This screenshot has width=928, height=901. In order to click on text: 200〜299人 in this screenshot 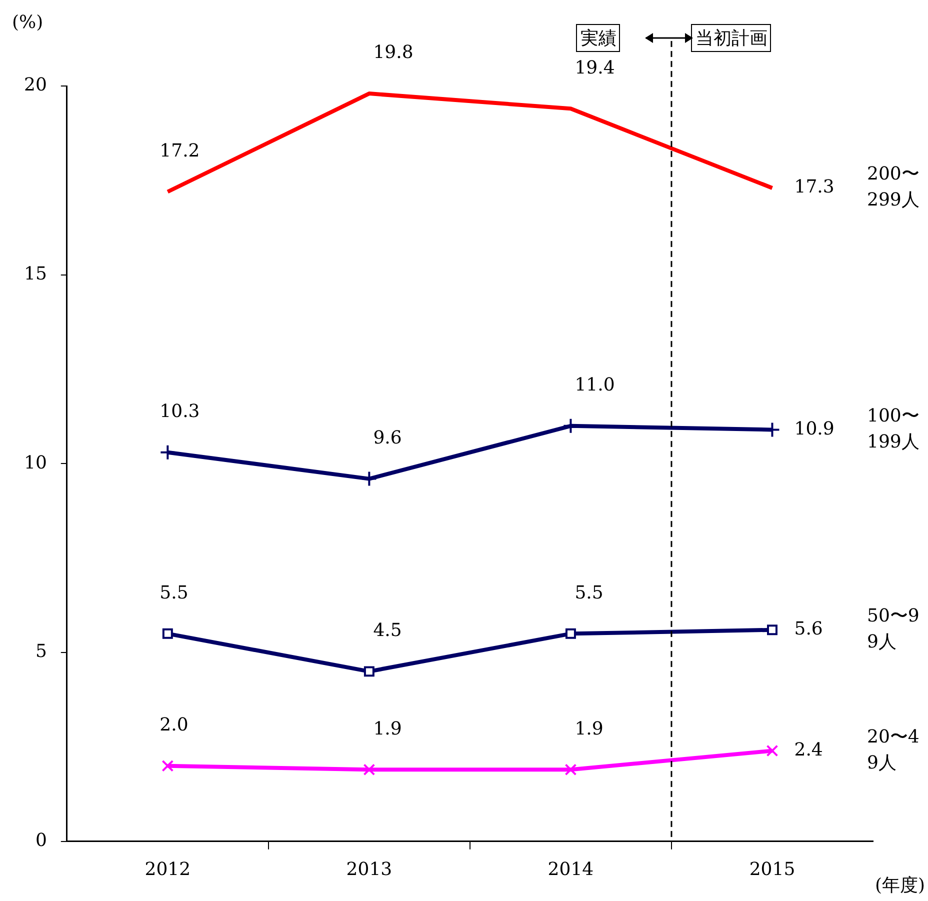, I will do `click(893, 187)`.